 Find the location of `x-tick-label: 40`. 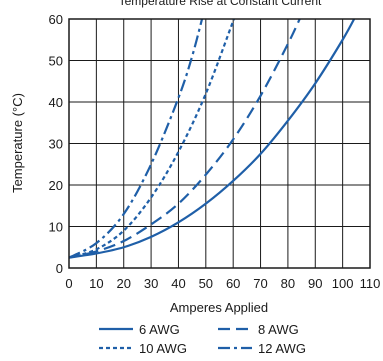

x-tick-label: 40 is located at coordinates (178, 283).